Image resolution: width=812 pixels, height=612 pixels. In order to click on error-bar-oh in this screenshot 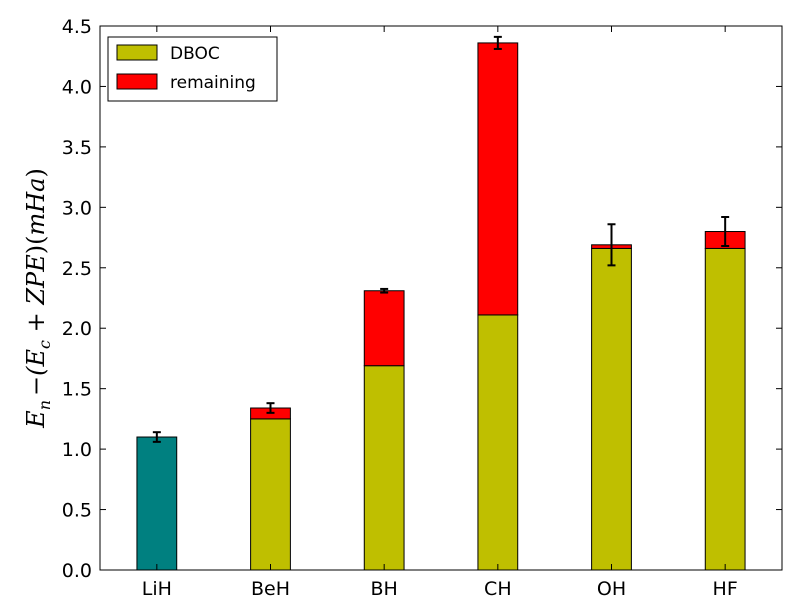, I will do `click(611, 245)`.